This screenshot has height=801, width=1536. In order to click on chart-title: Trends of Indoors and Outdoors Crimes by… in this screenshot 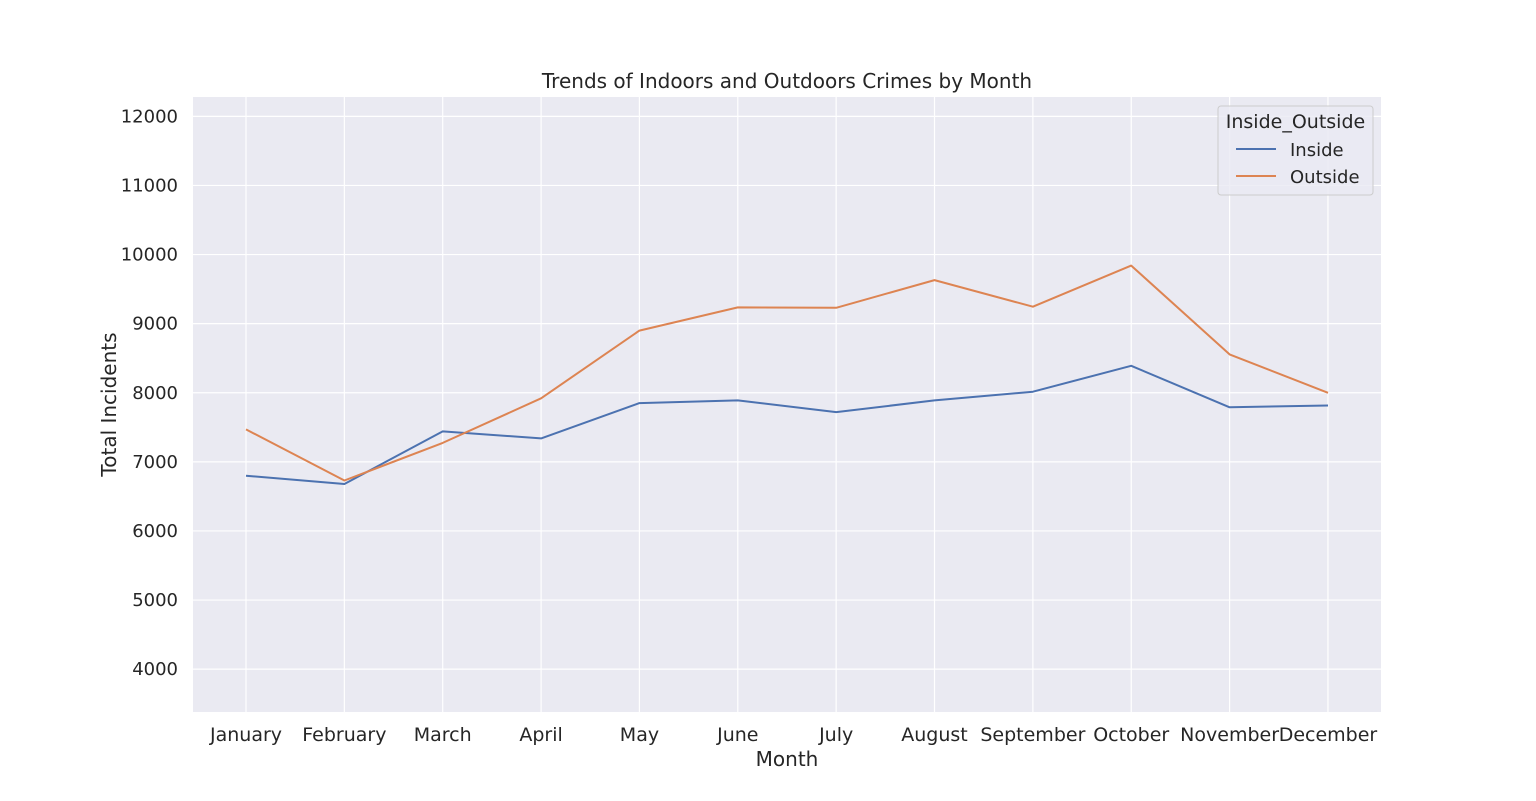, I will do `click(786, 81)`.